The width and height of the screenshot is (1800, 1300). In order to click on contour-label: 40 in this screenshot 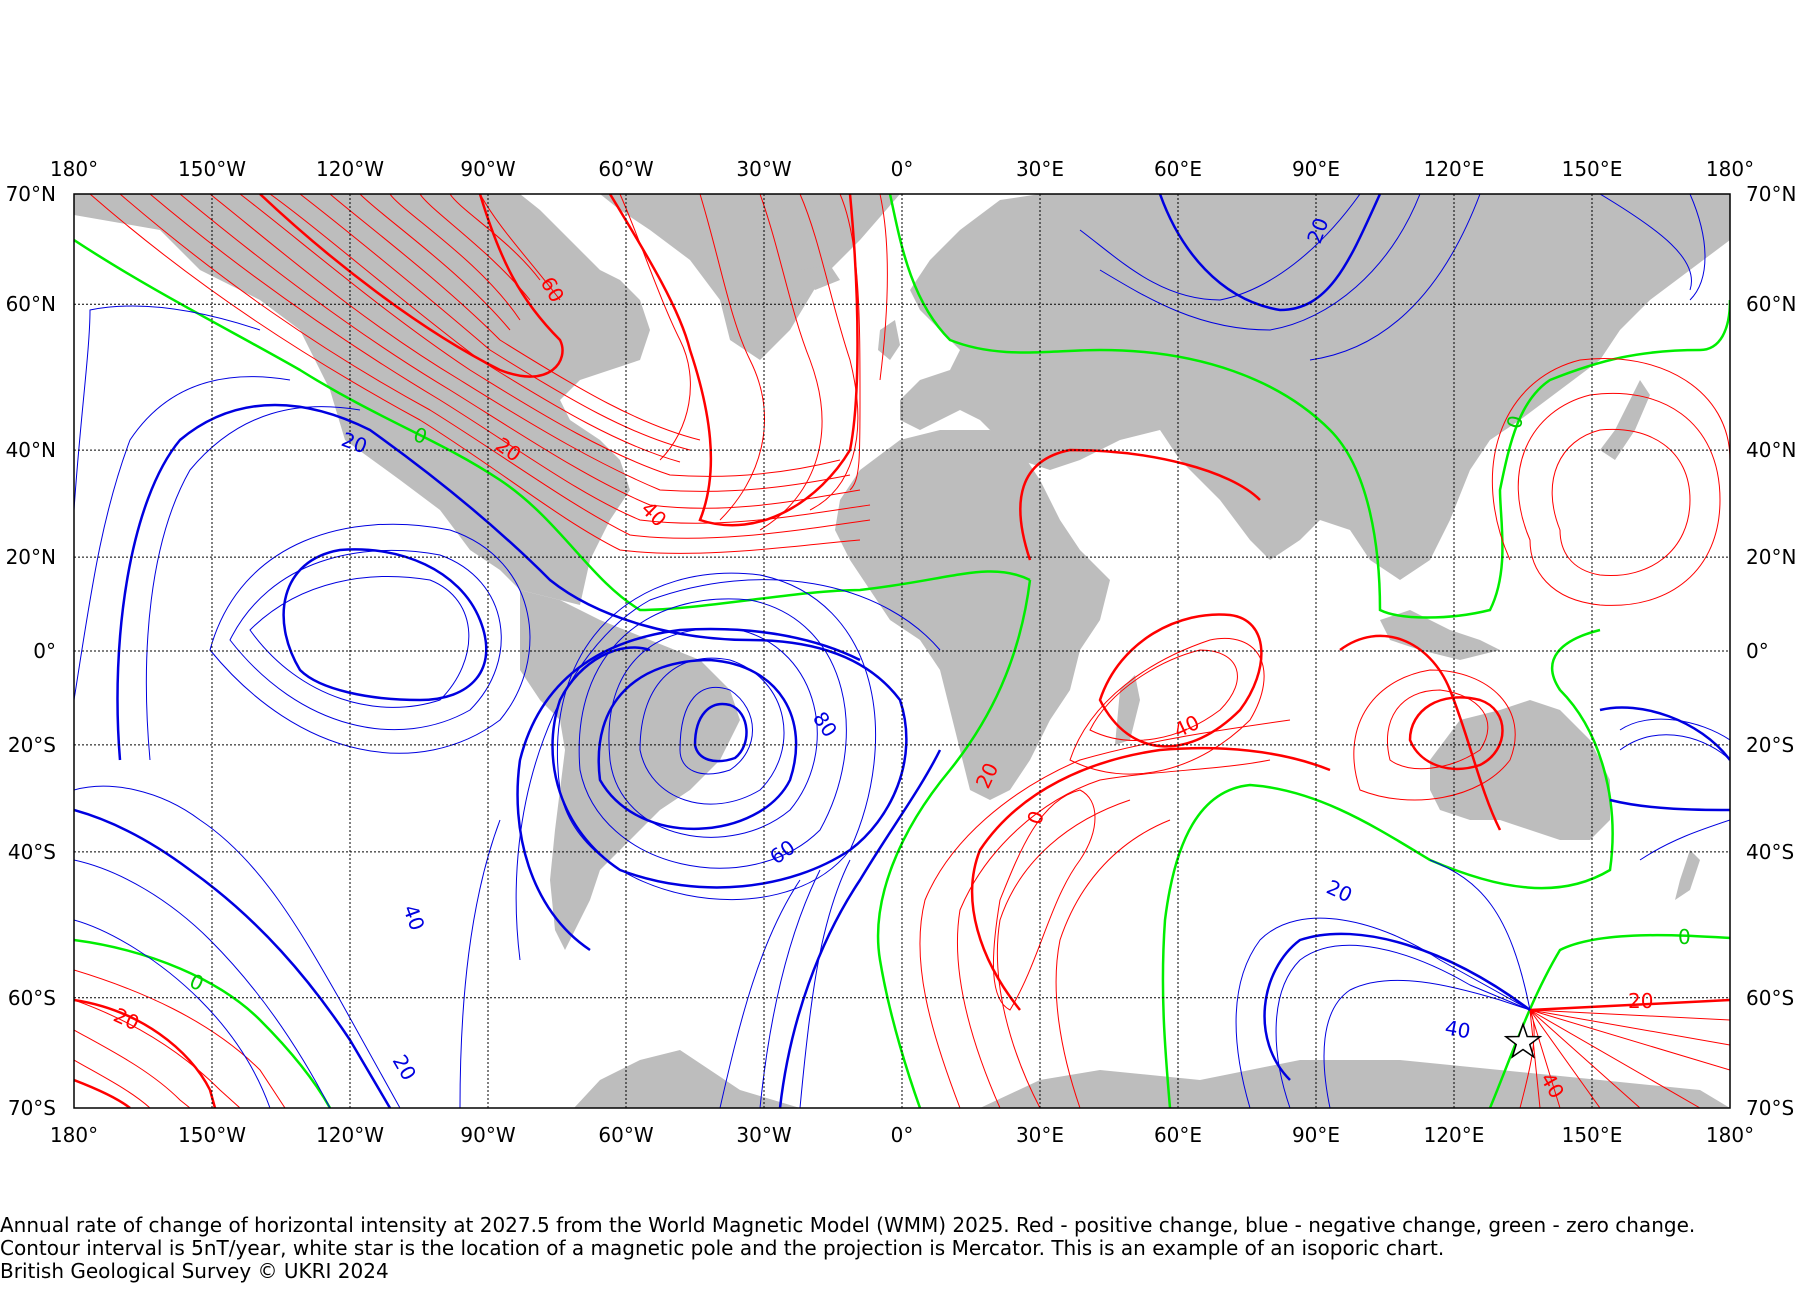, I will do `click(1457, 1029)`.